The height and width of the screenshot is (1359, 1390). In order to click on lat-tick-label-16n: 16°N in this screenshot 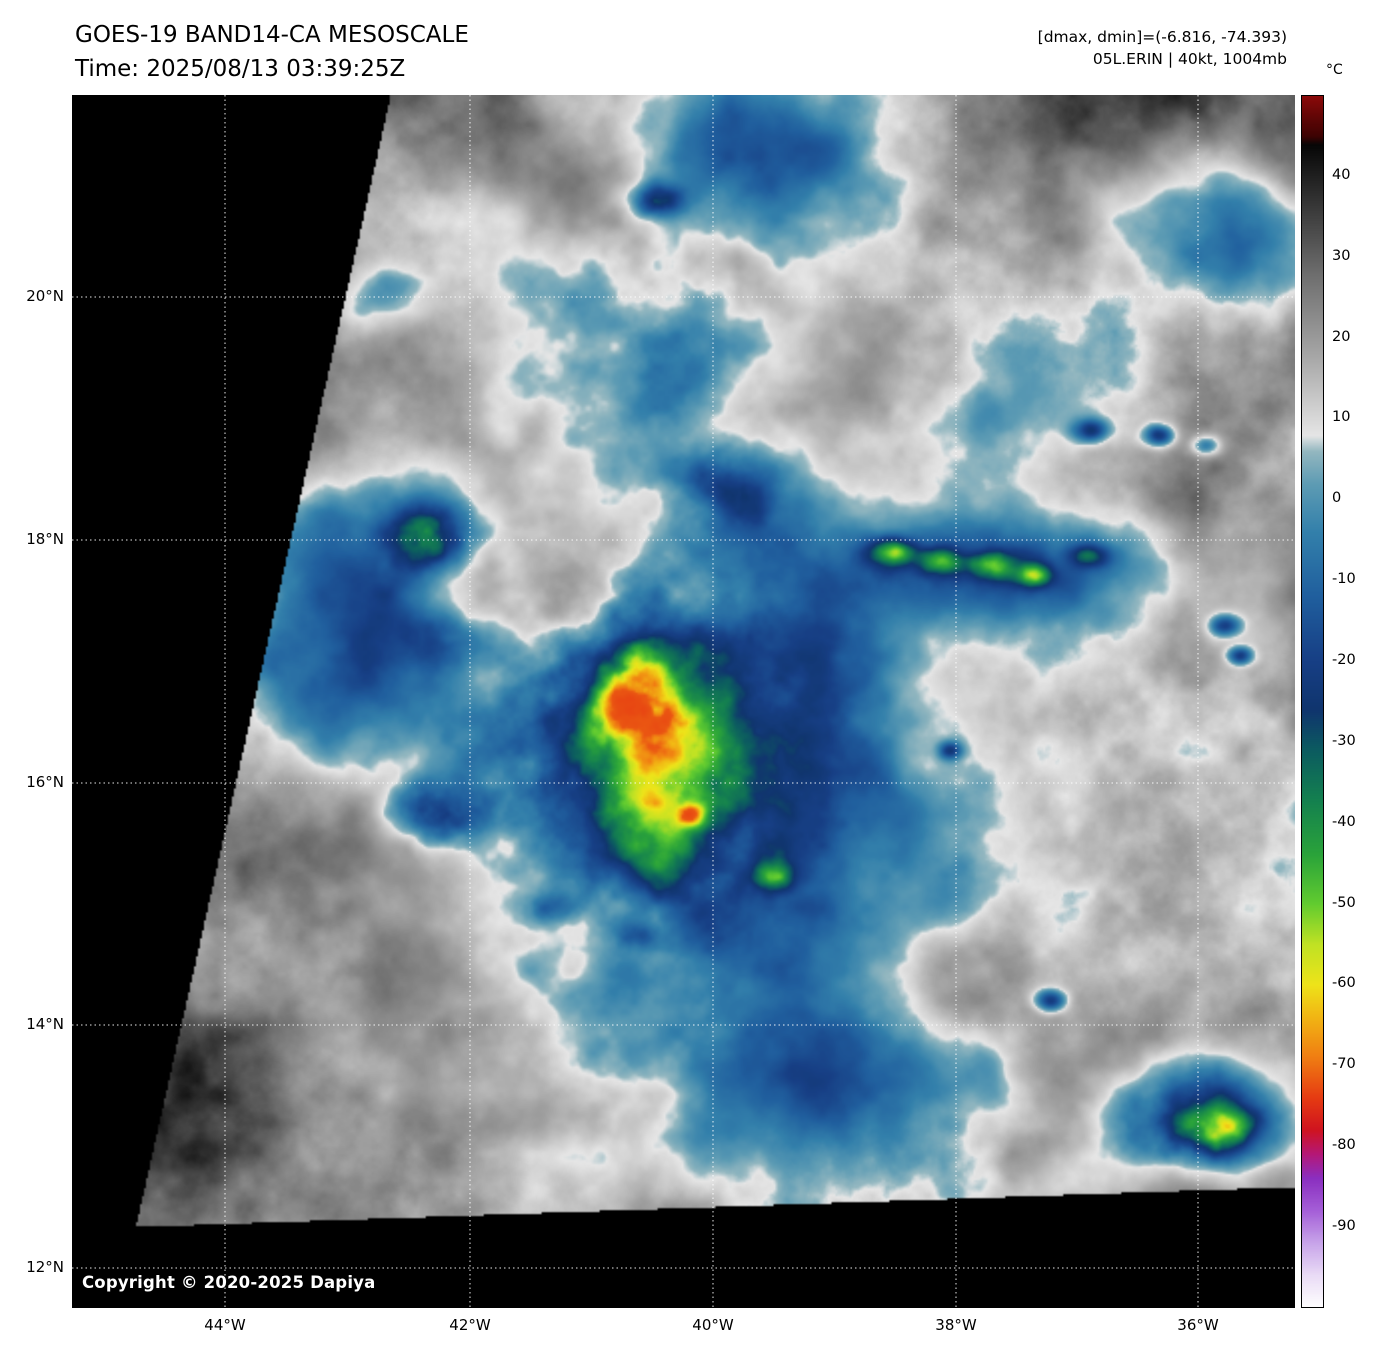, I will do `click(45, 782)`.